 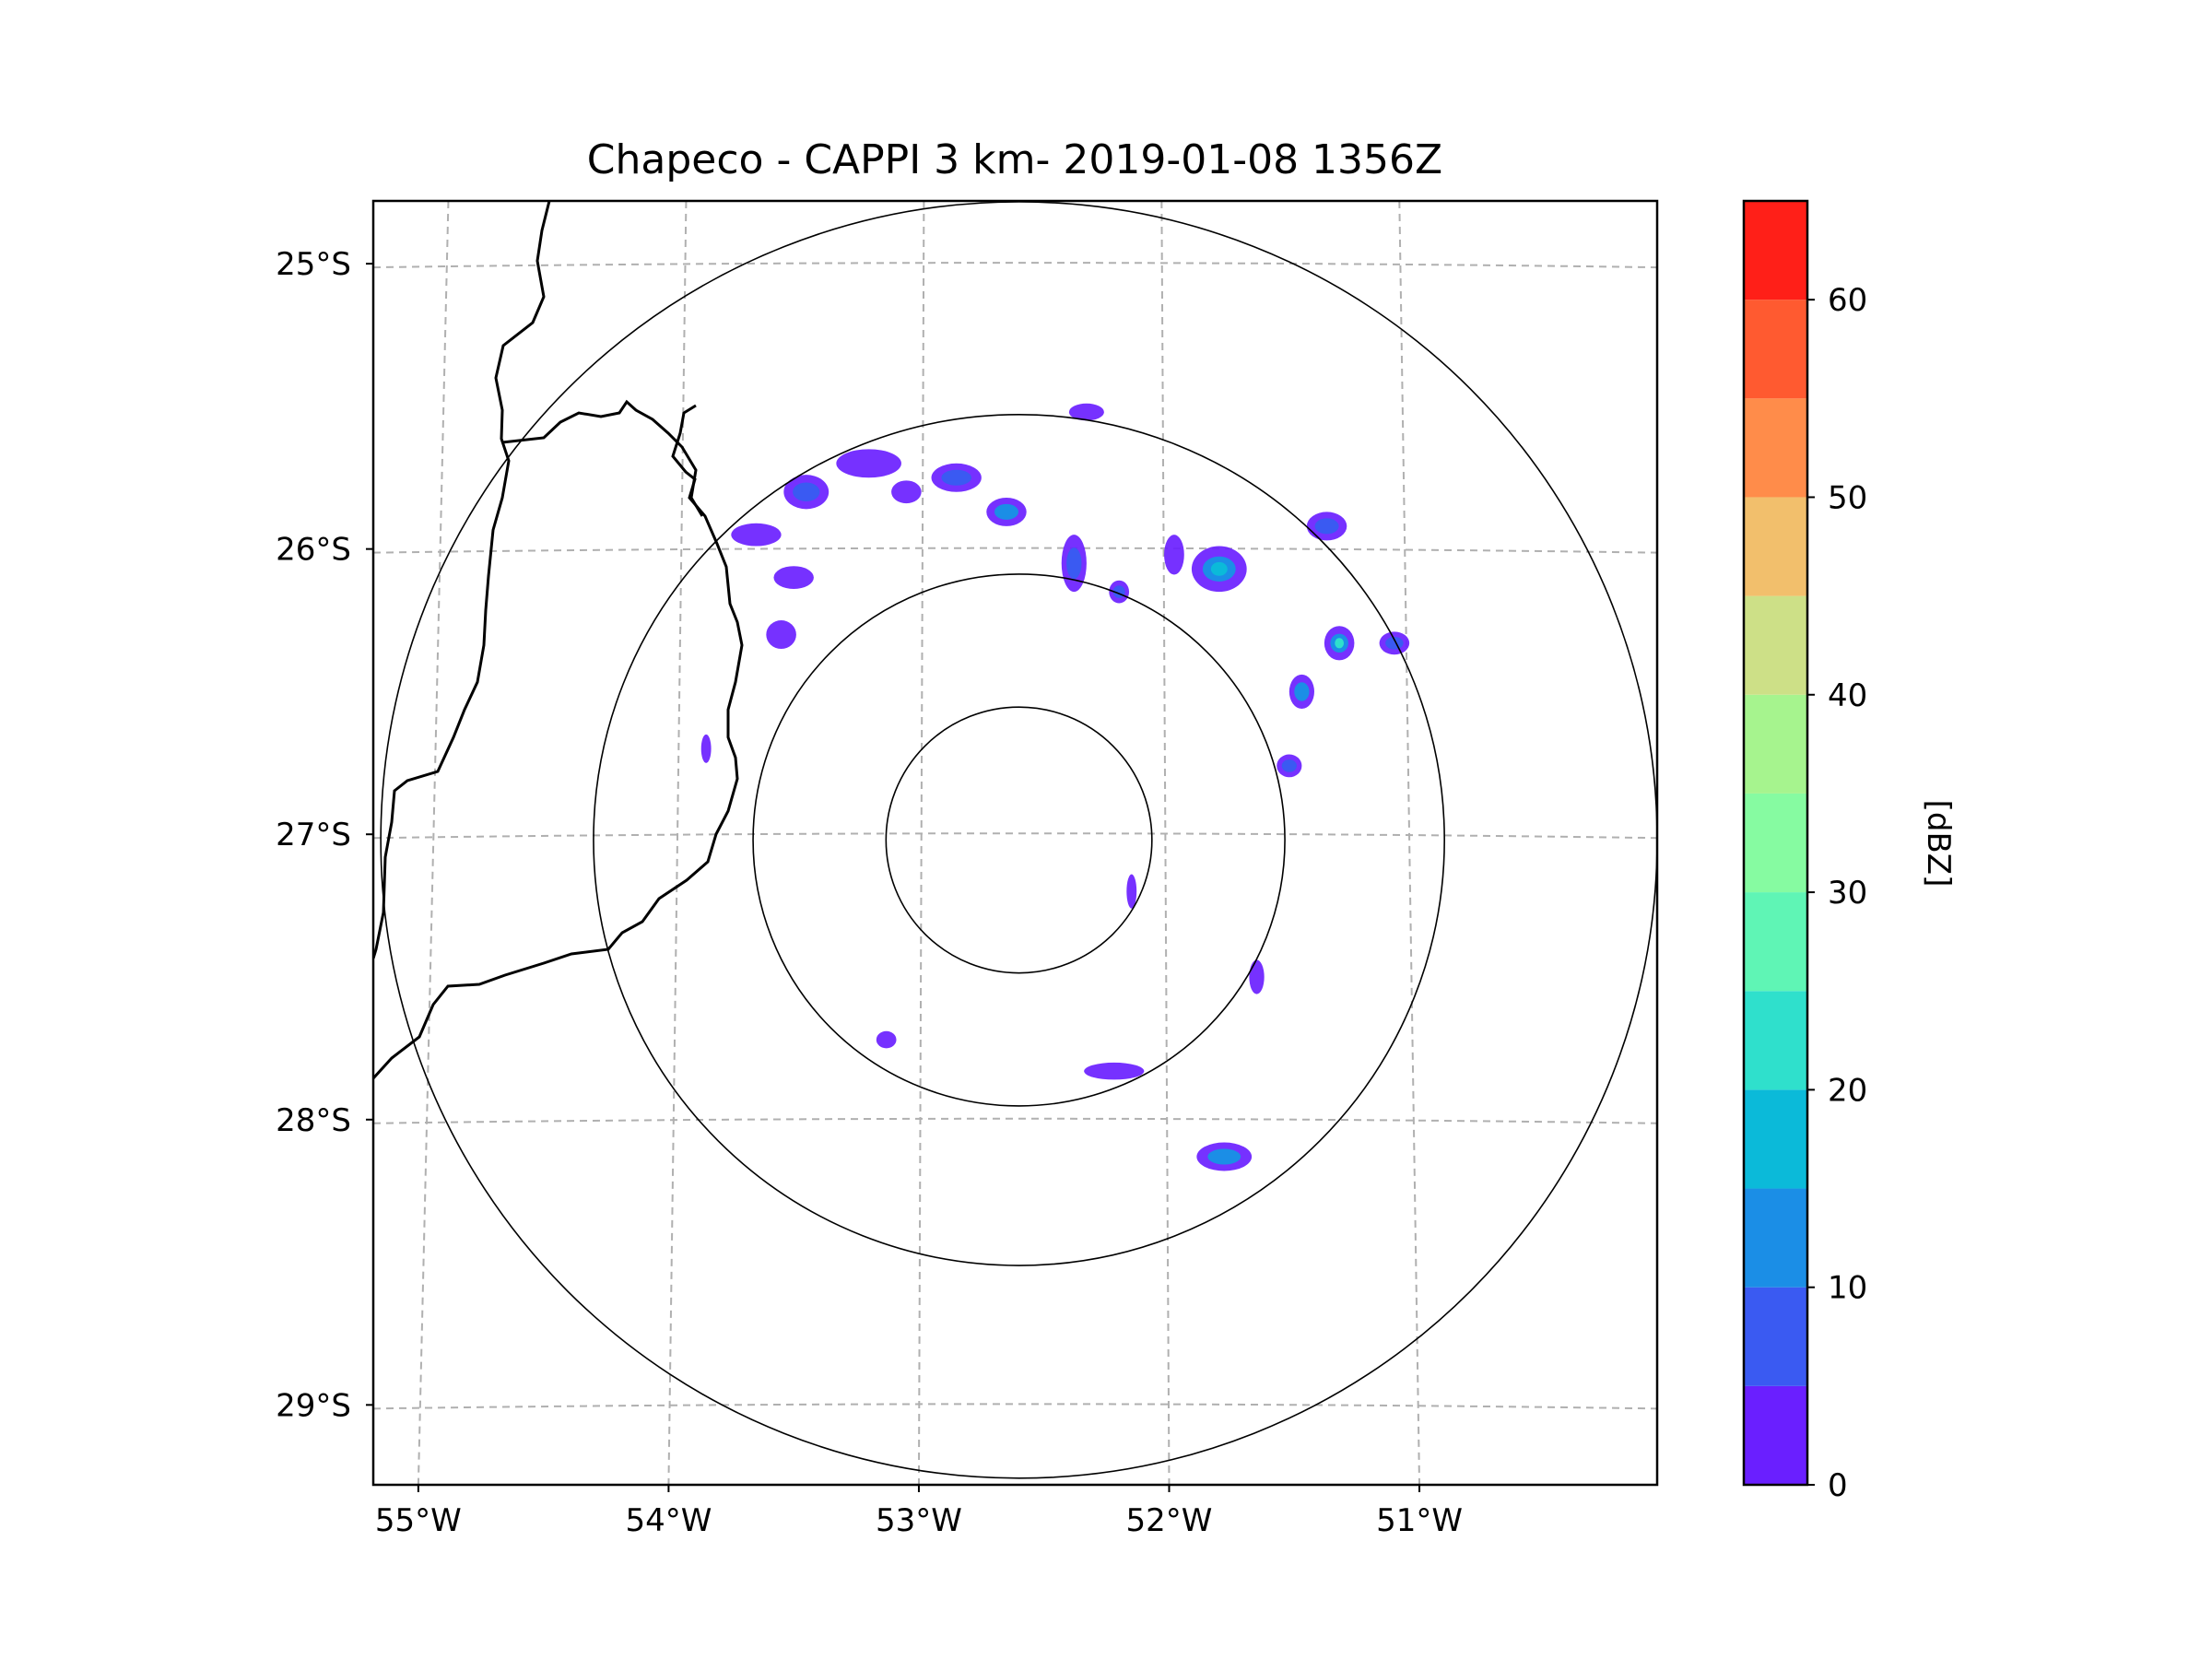 I want to click on colorbar-ticks: 0 10 20 30 40 50 60, so click(x=1837, y=893).